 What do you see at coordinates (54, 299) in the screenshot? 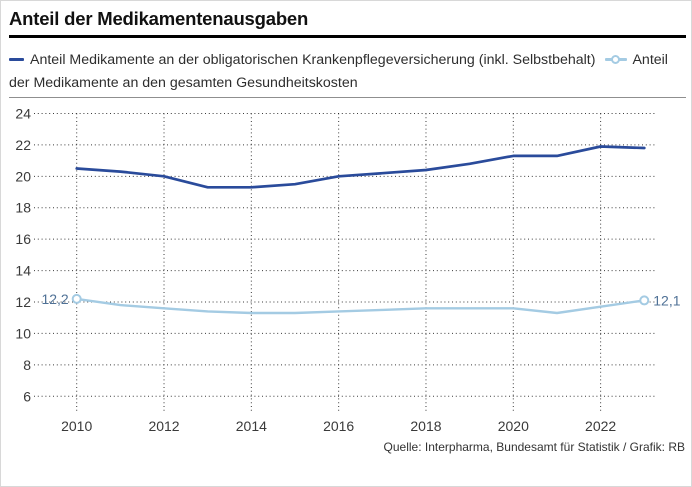
I see `value-label-first: 12,2` at bounding box center [54, 299].